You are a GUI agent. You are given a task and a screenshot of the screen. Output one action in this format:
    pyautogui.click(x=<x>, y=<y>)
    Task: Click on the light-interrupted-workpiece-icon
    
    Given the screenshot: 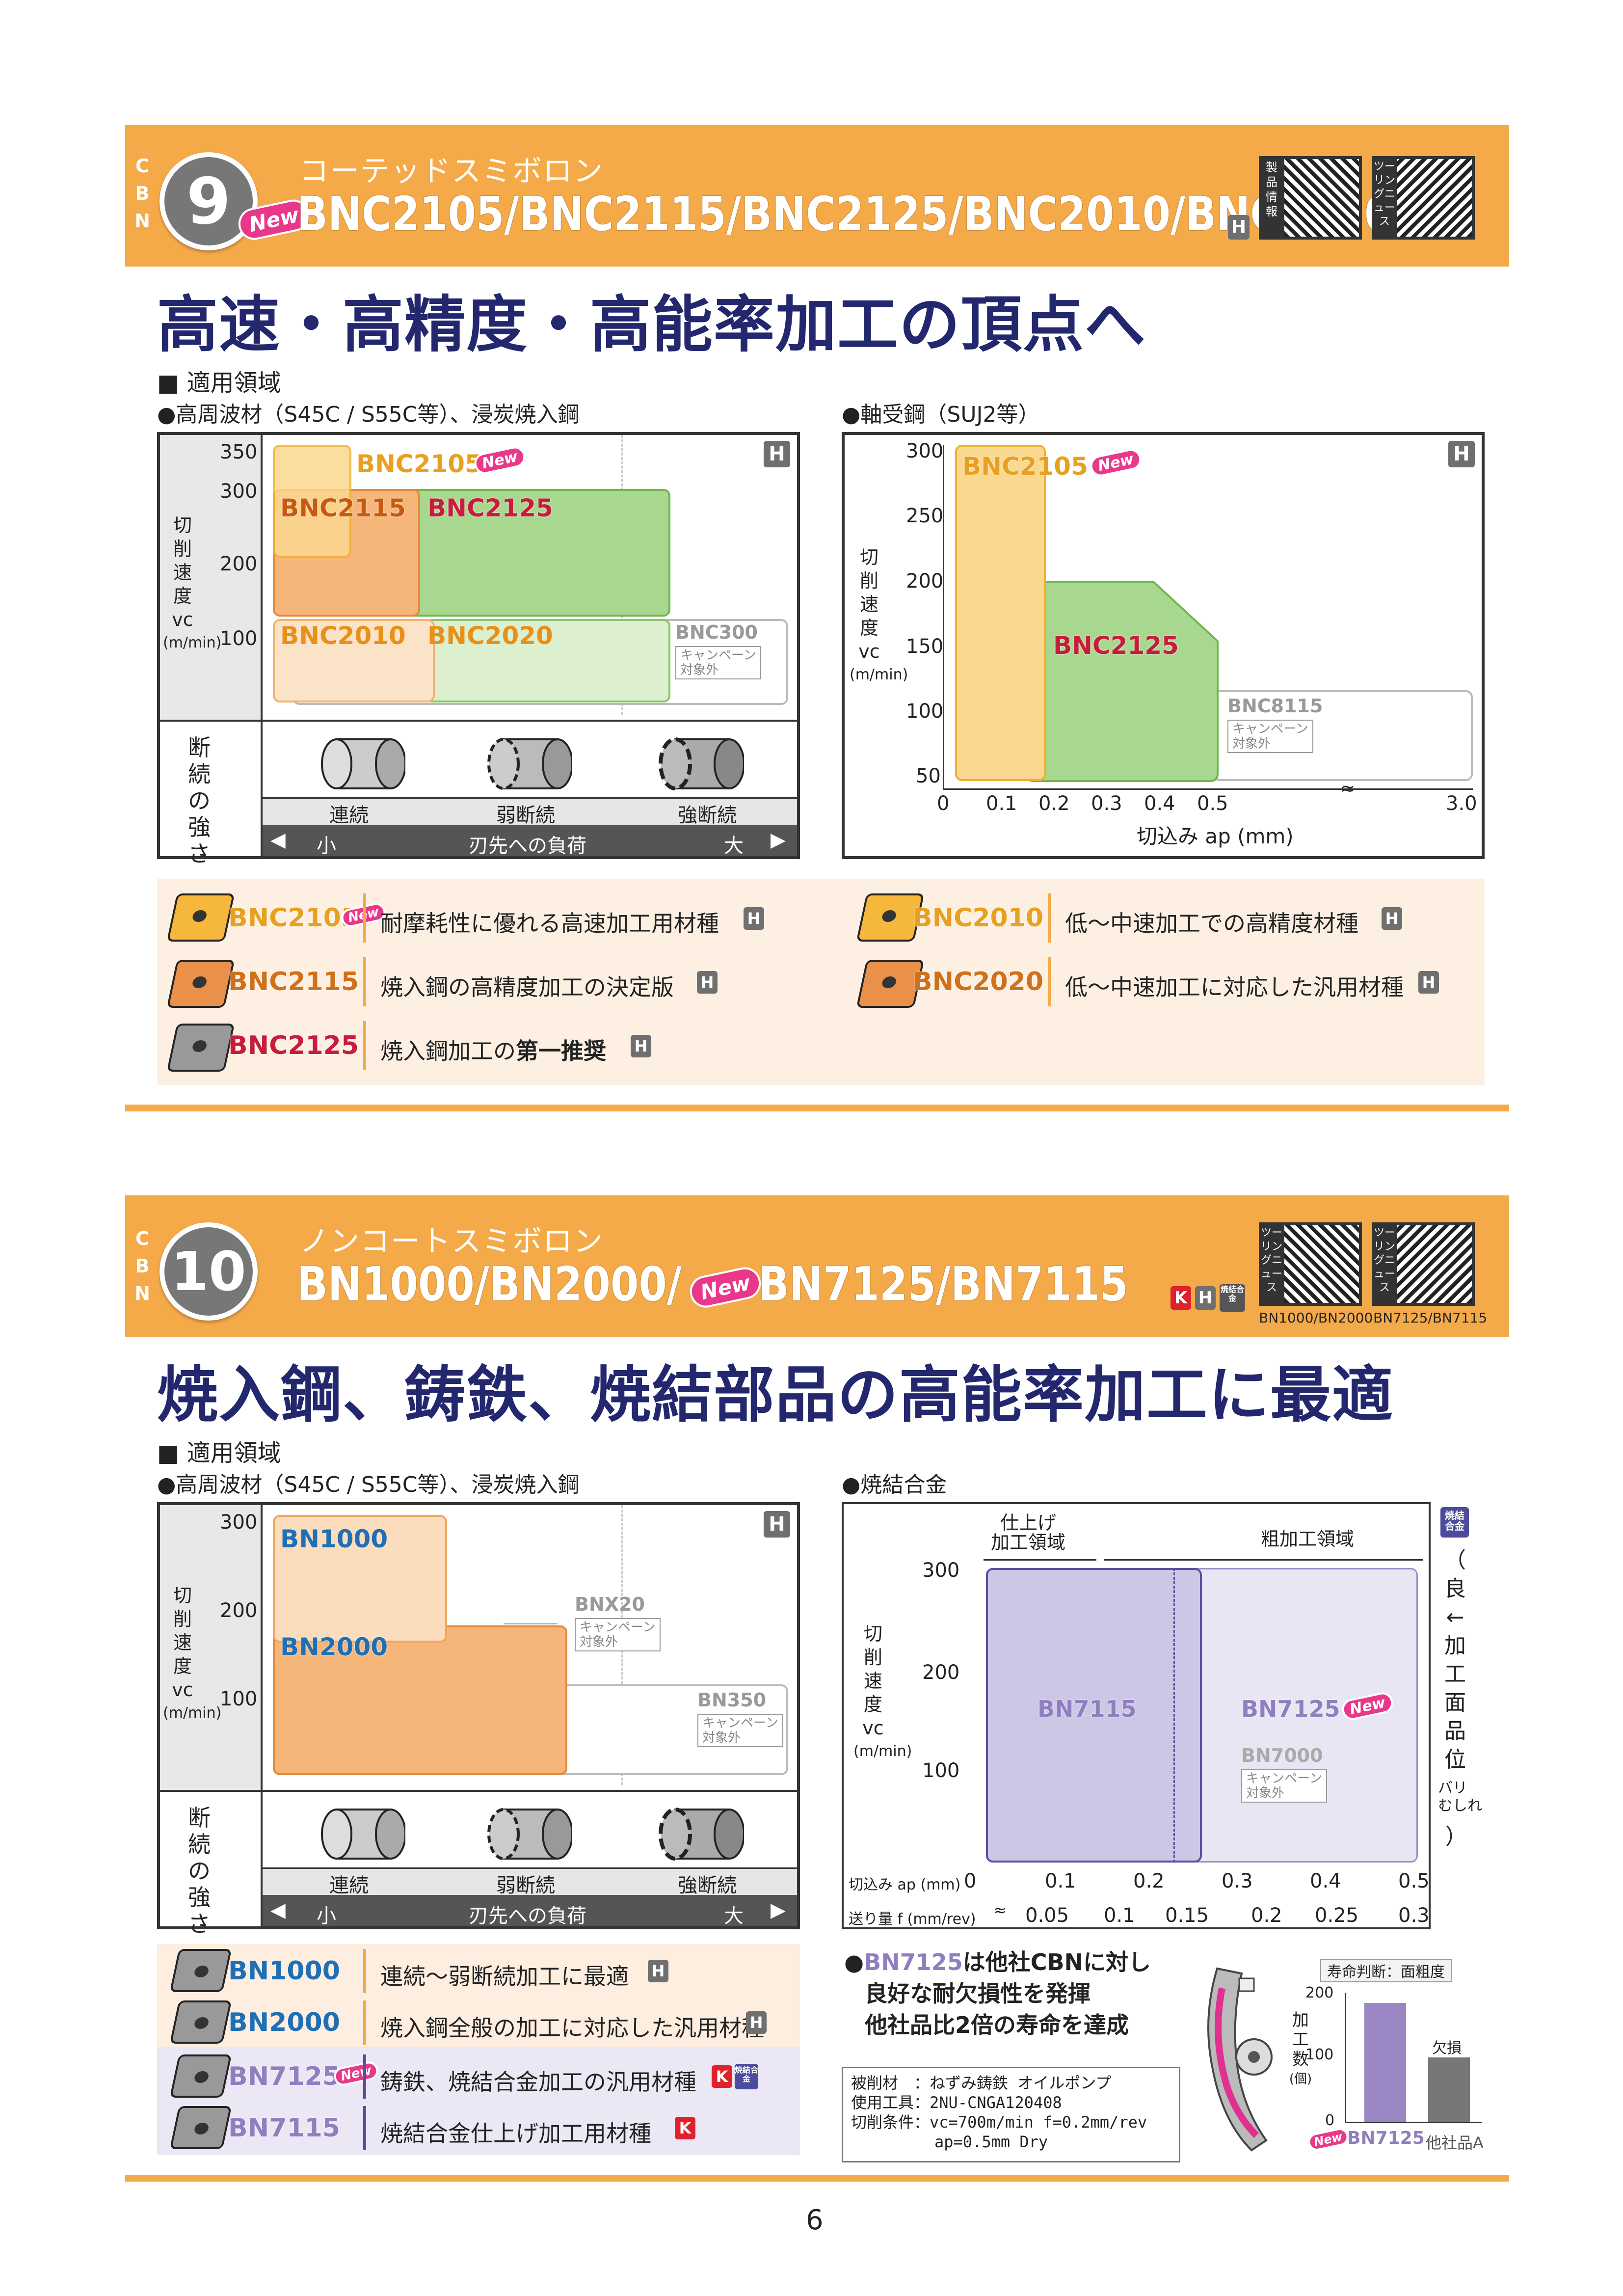 What is the action you would take?
    pyautogui.click(x=528, y=1834)
    